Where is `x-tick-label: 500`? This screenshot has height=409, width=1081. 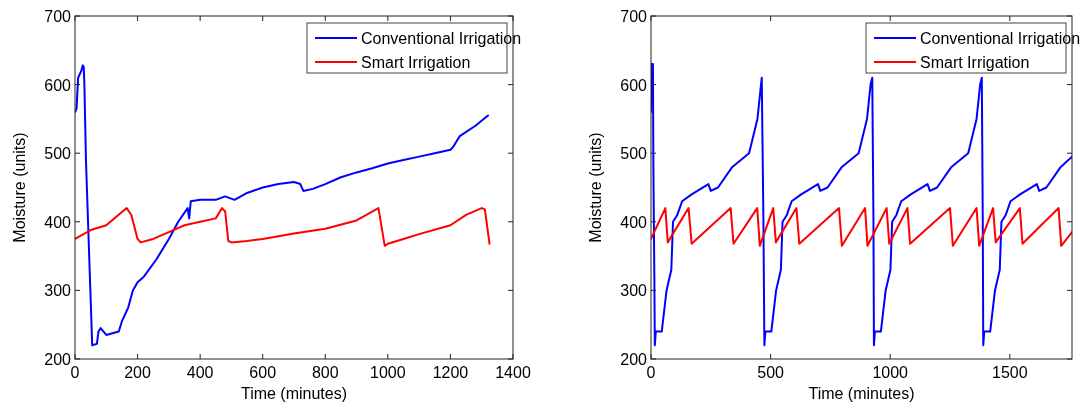 x-tick-label: 500 is located at coordinates (771, 372).